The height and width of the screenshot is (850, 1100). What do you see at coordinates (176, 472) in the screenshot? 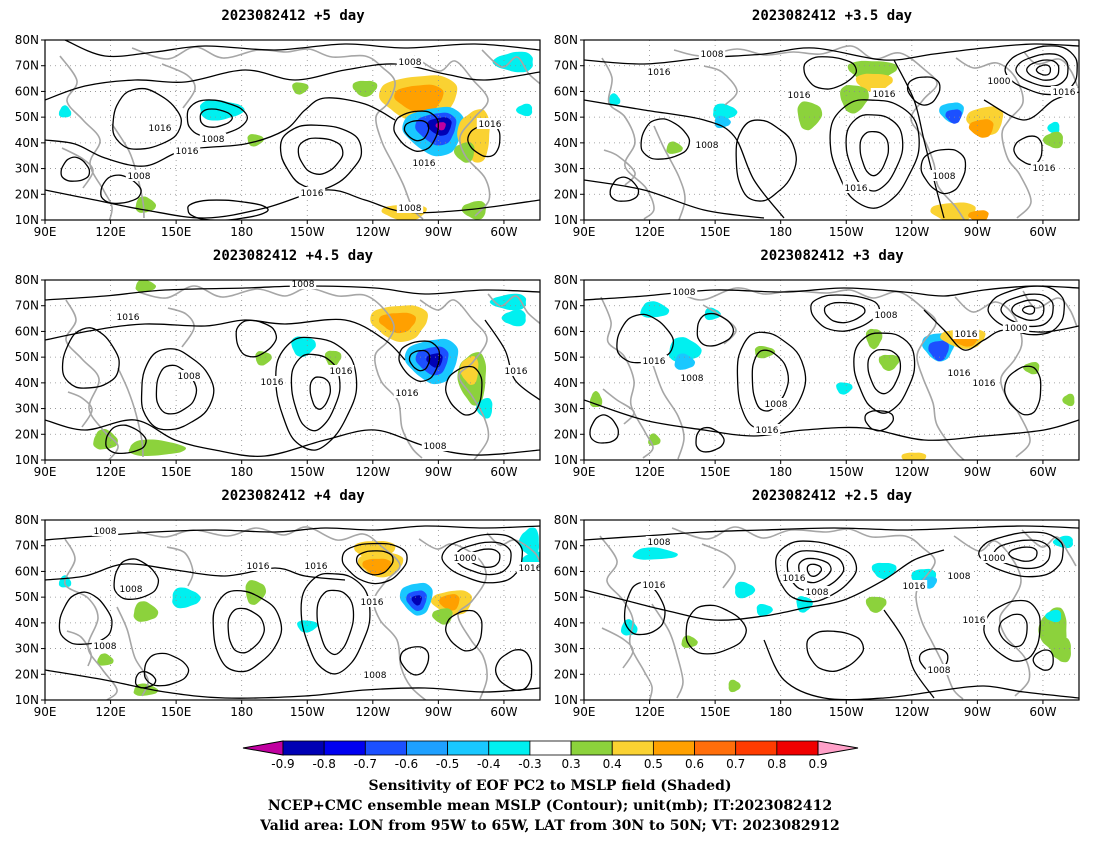
I see `lon-tick-label: 150E` at bounding box center [176, 472].